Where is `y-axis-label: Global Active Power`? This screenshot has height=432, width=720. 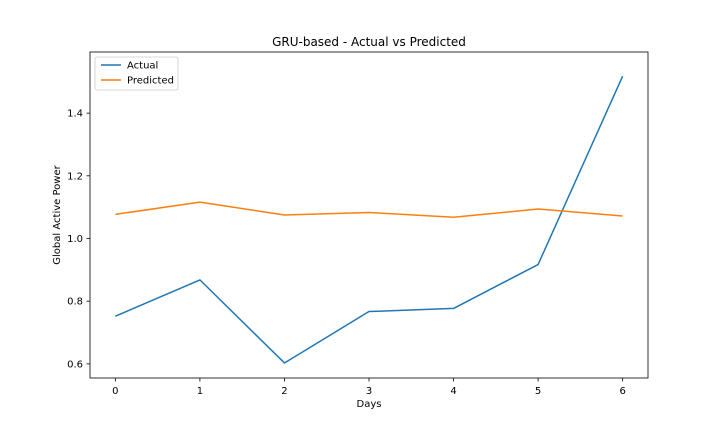
y-axis-label: Global Active Power is located at coordinates (57, 214).